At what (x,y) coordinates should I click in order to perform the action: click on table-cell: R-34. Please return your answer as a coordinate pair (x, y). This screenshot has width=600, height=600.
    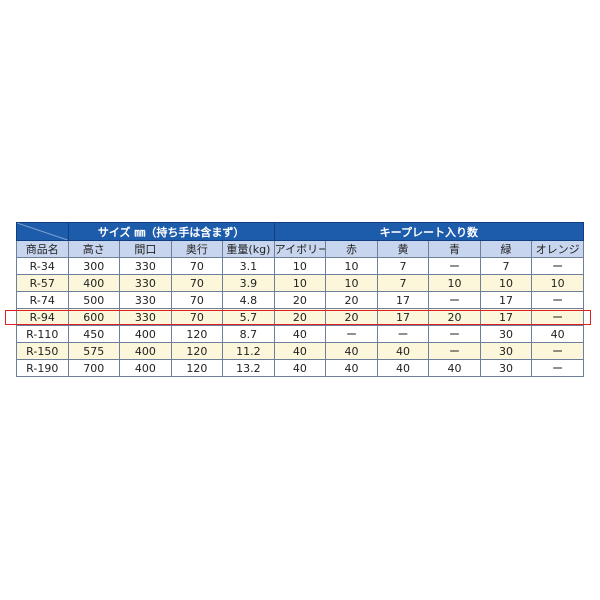
    Looking at the image, I should click on (42, 266).